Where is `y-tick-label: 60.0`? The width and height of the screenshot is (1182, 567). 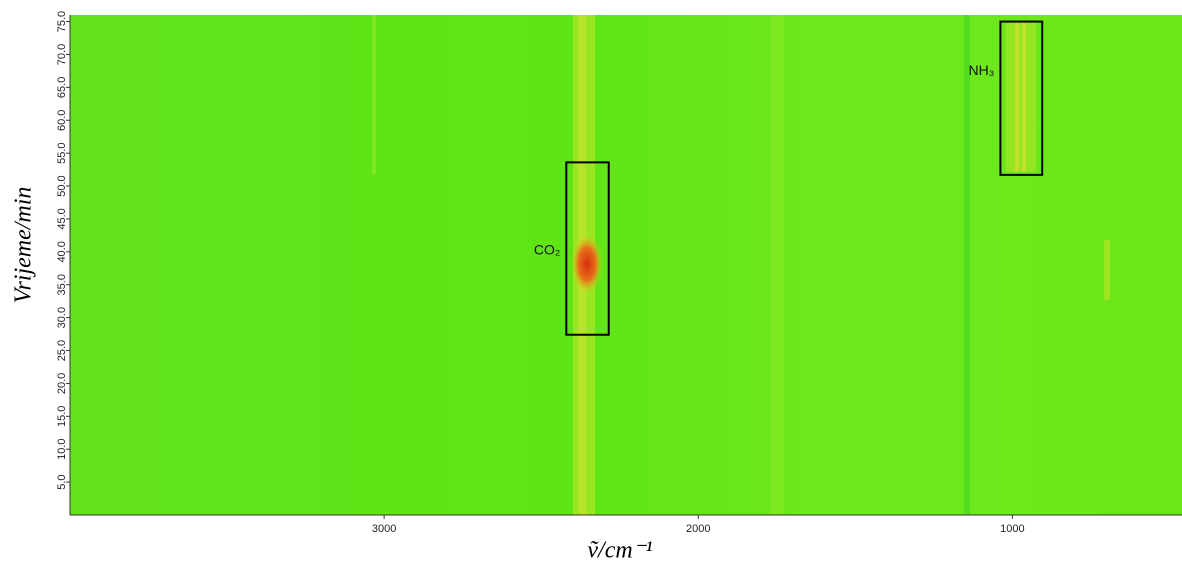 y-tick-label: 60.0 is located at coordinates (62, 120).